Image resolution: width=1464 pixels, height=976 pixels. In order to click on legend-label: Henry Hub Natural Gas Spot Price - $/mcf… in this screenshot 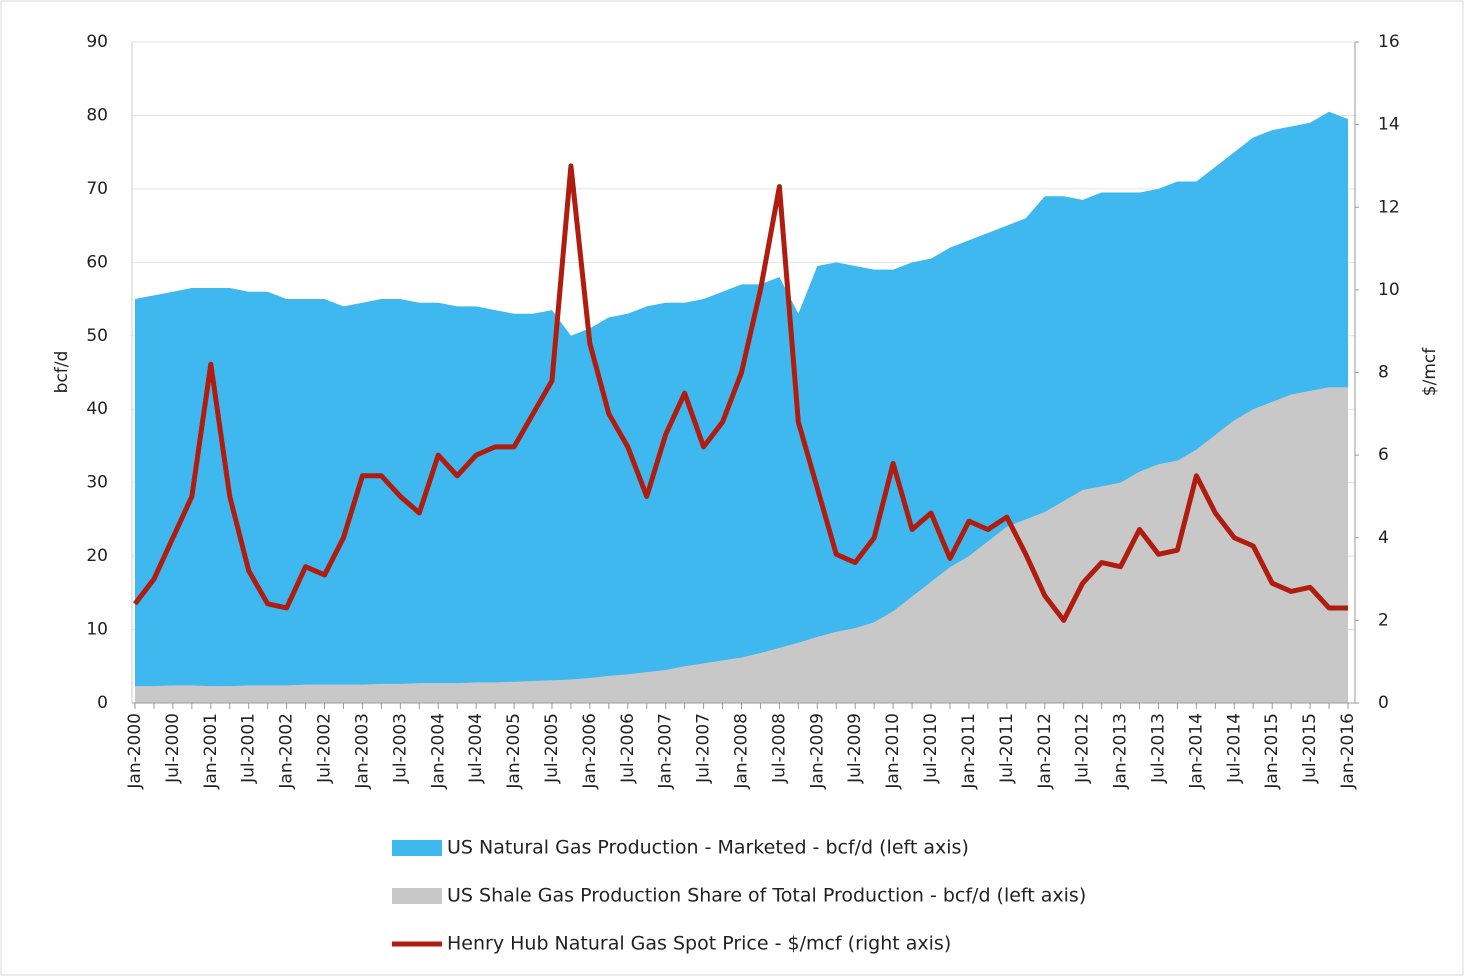, I will do `click(699, 944)`.